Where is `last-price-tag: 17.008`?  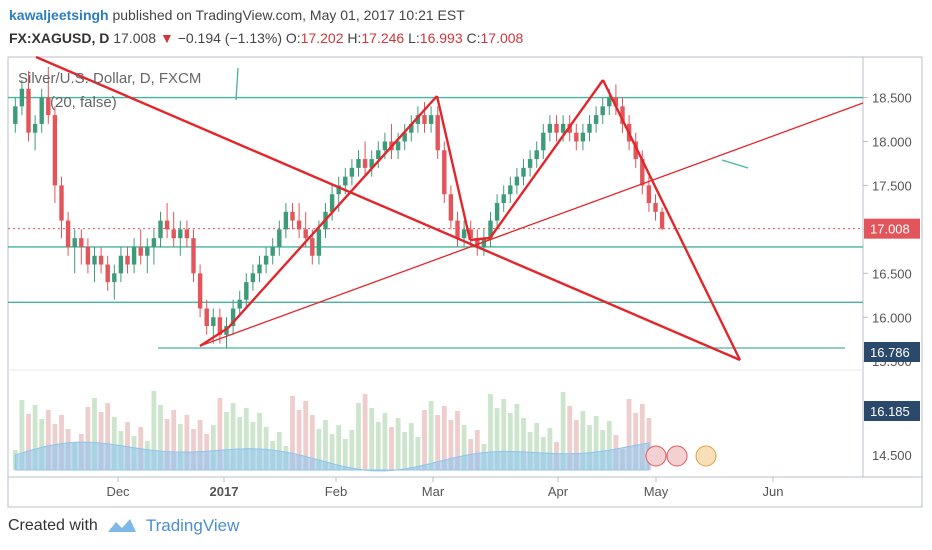 last-price-tag: 17.008 is located at coordinates (890, 229).